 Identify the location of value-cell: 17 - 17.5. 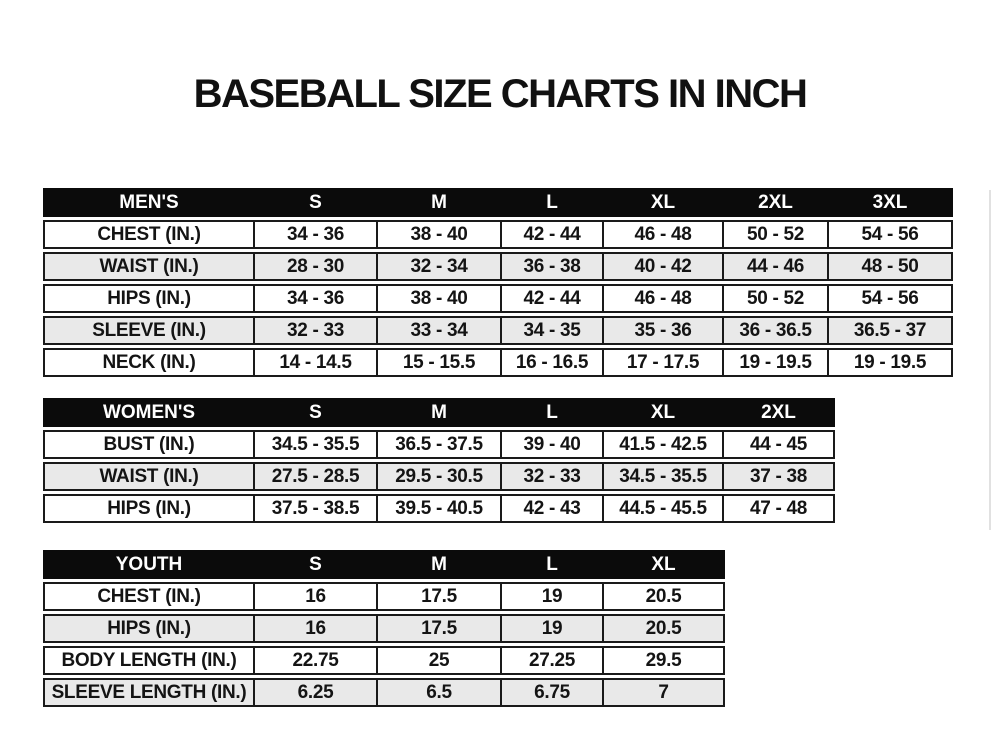
(664, 362).